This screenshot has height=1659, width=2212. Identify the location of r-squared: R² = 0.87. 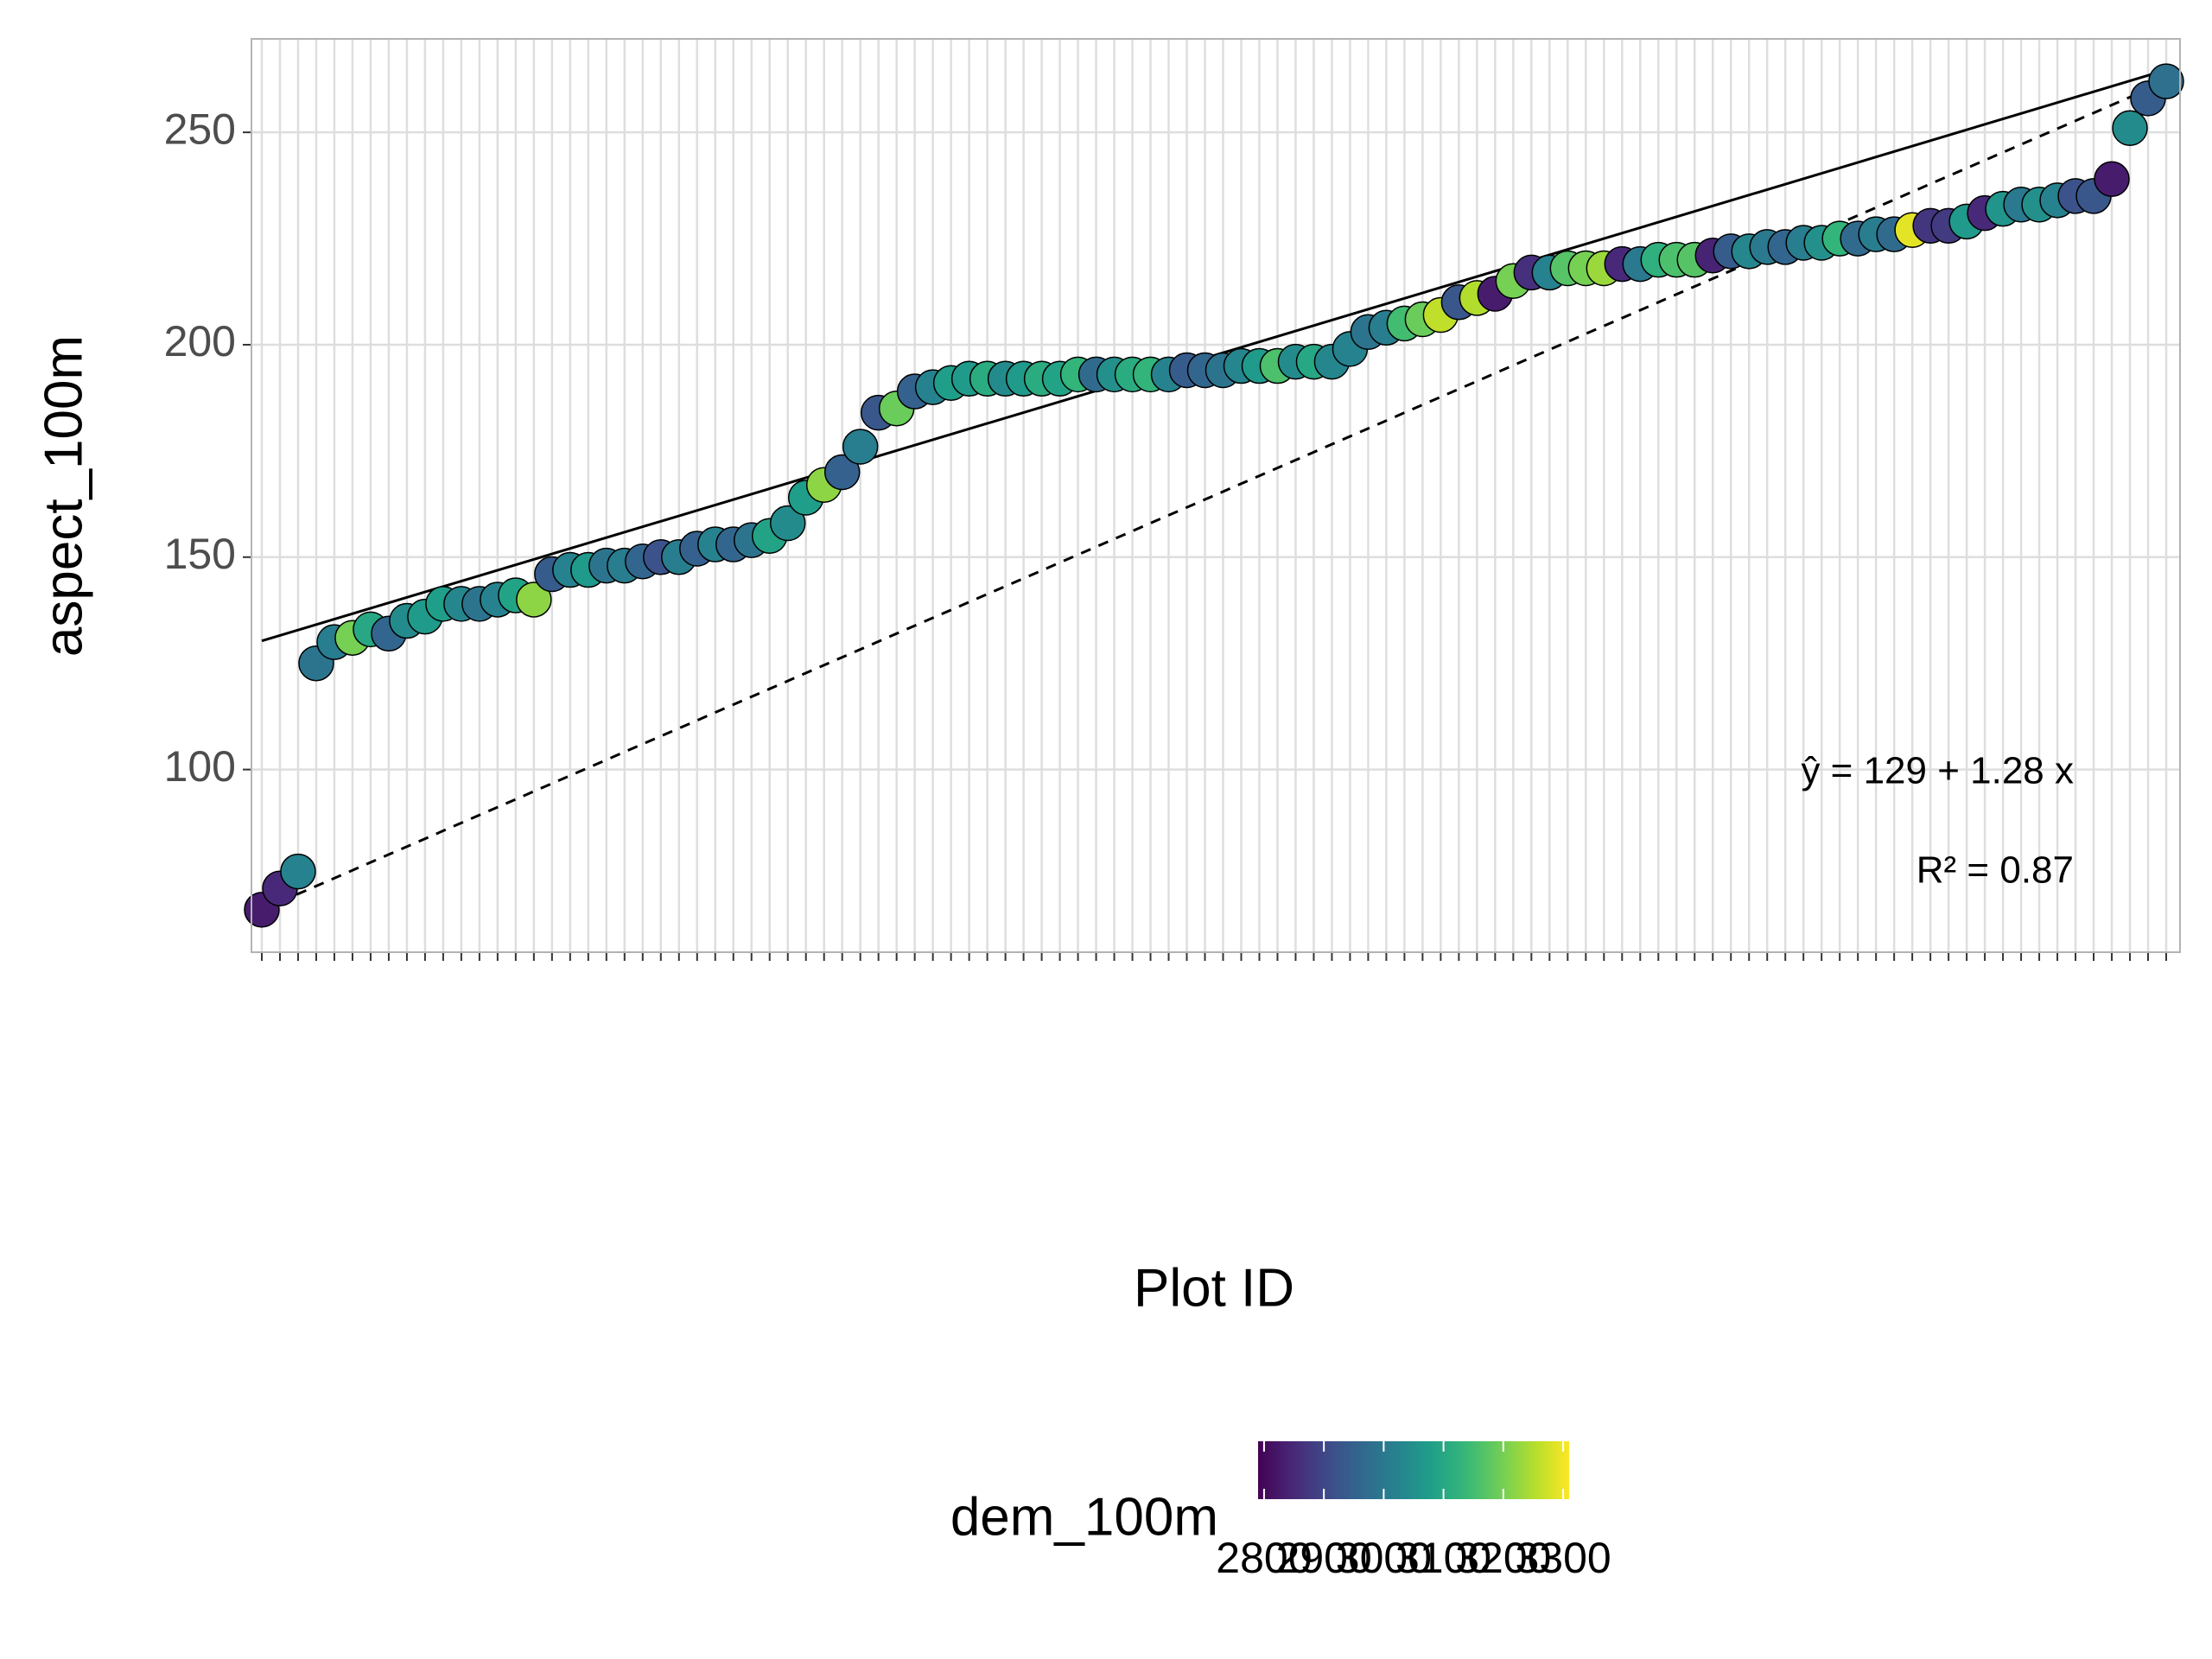
(1995, 870).